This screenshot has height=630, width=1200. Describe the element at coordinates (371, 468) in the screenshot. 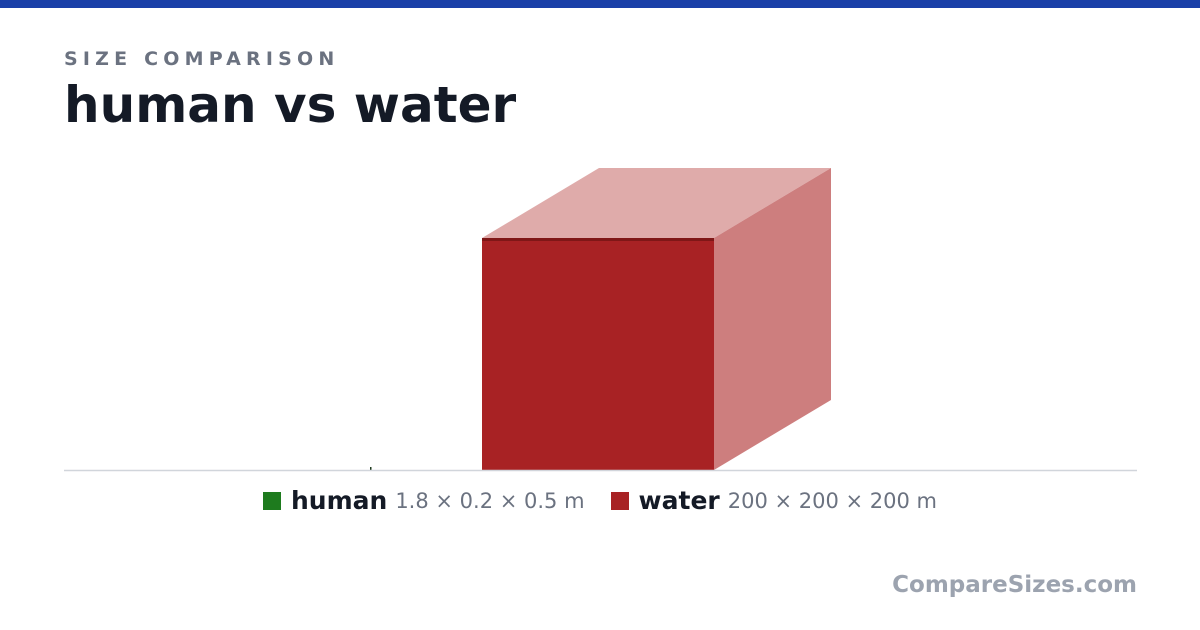

I see `human-figure` at that location.